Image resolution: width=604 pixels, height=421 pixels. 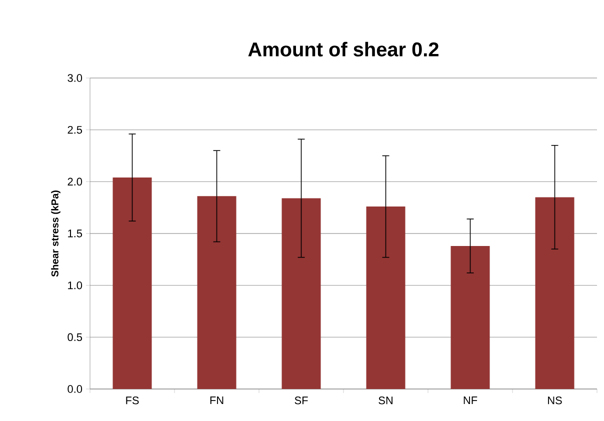 I want to click on y-axis-title: Shear stress (kPa), so click(x=55, y=233).